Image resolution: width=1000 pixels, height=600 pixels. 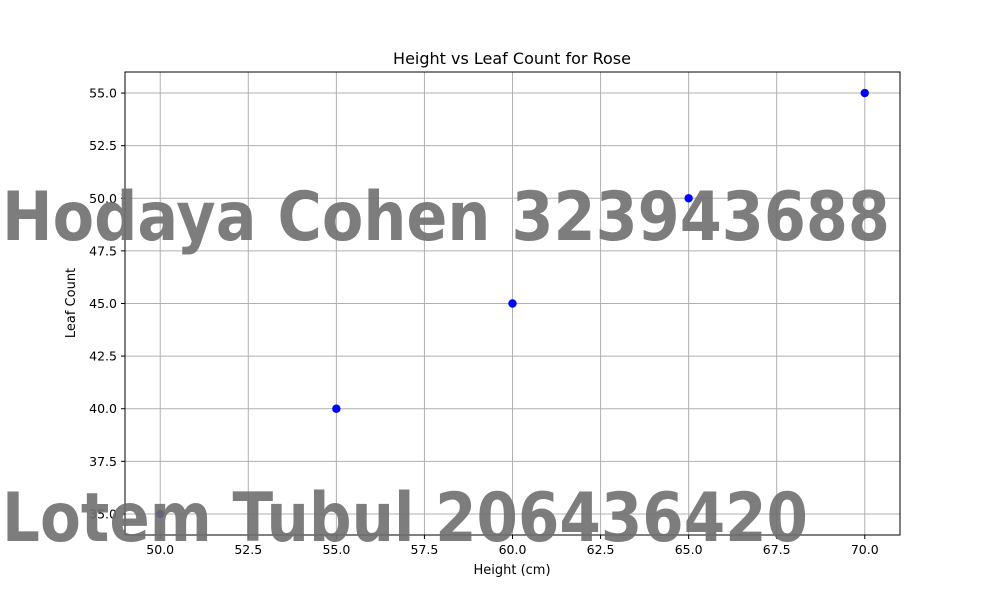 What do you see at coordinates (103, 356) in the screenshot?
I see `y-tick-label: 42.5` at bounding box center [103, 356].